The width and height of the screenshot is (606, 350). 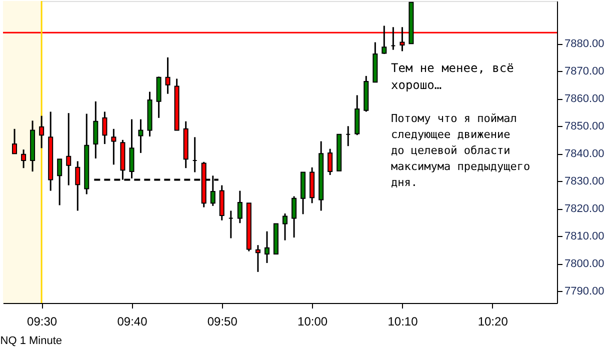 I want to click on y-tick-label: 7850.00, so click(x=584, y=126).